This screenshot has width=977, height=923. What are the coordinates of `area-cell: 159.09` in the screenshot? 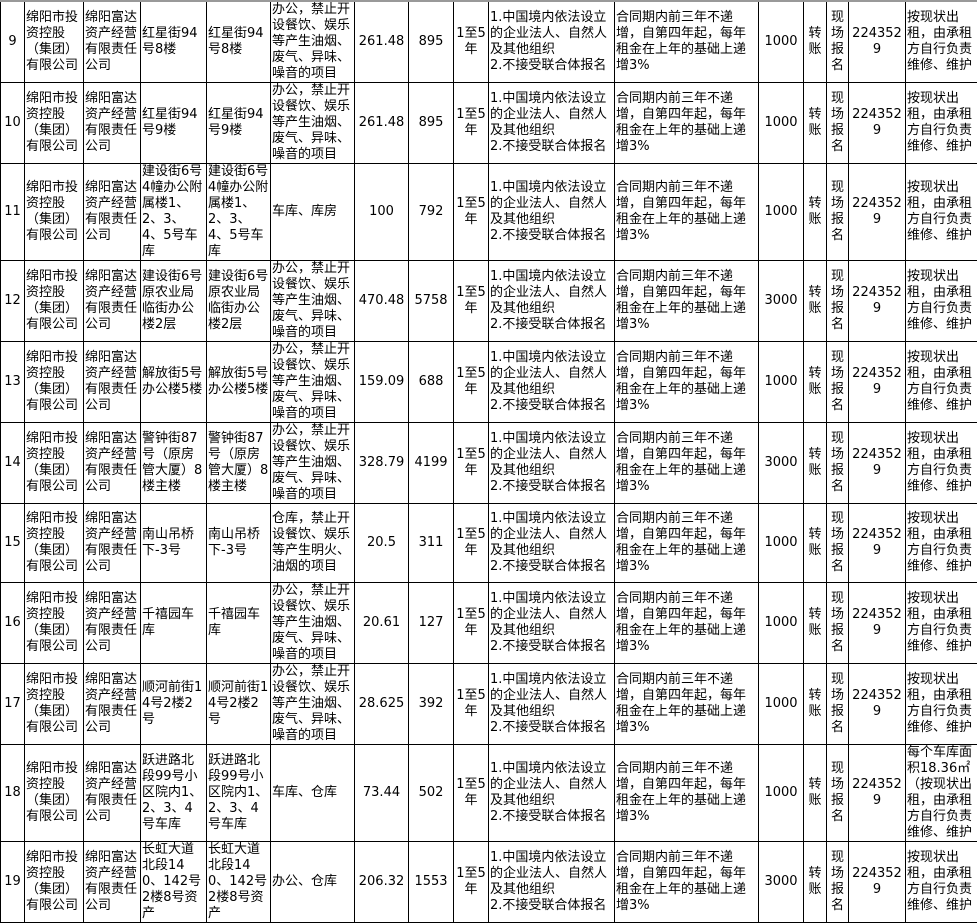 It's located at (382, 382).